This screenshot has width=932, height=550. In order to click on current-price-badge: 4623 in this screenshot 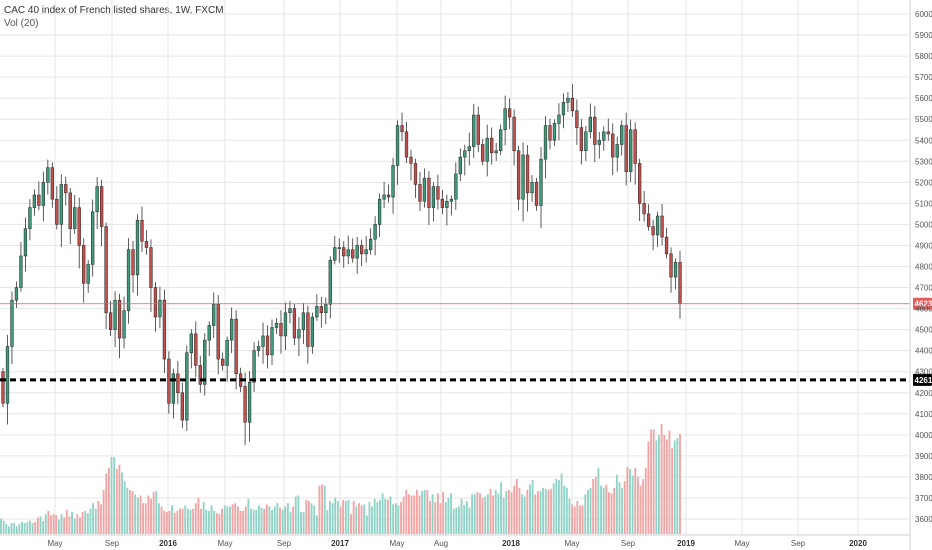, I will do `click(922, 303)`.